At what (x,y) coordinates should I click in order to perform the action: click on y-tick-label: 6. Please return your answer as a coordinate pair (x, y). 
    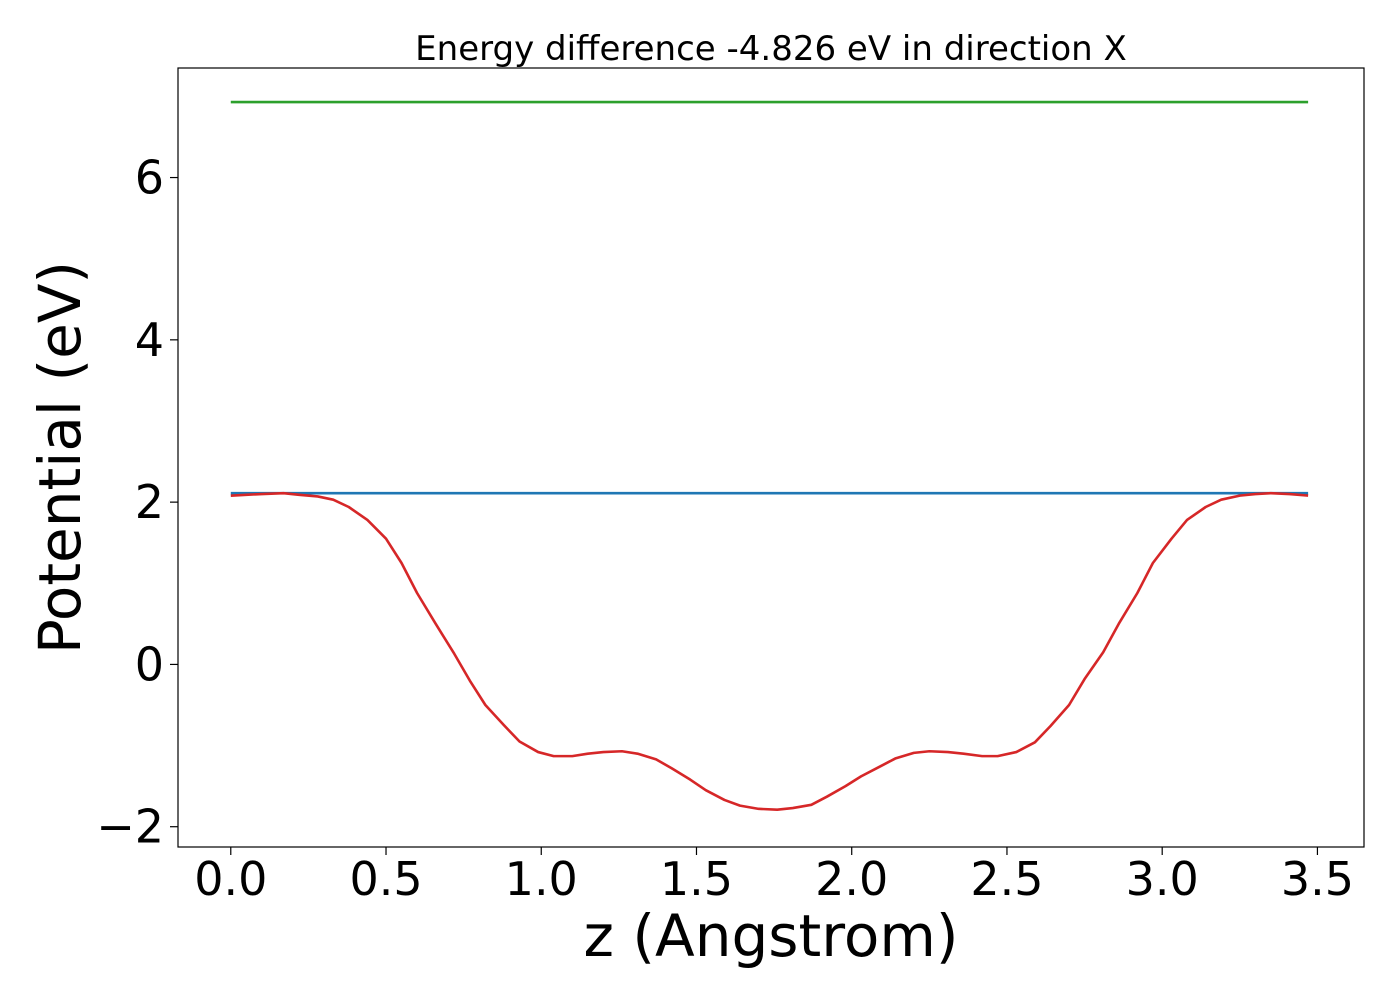
    Looking at the image, I should click on (149, 178).